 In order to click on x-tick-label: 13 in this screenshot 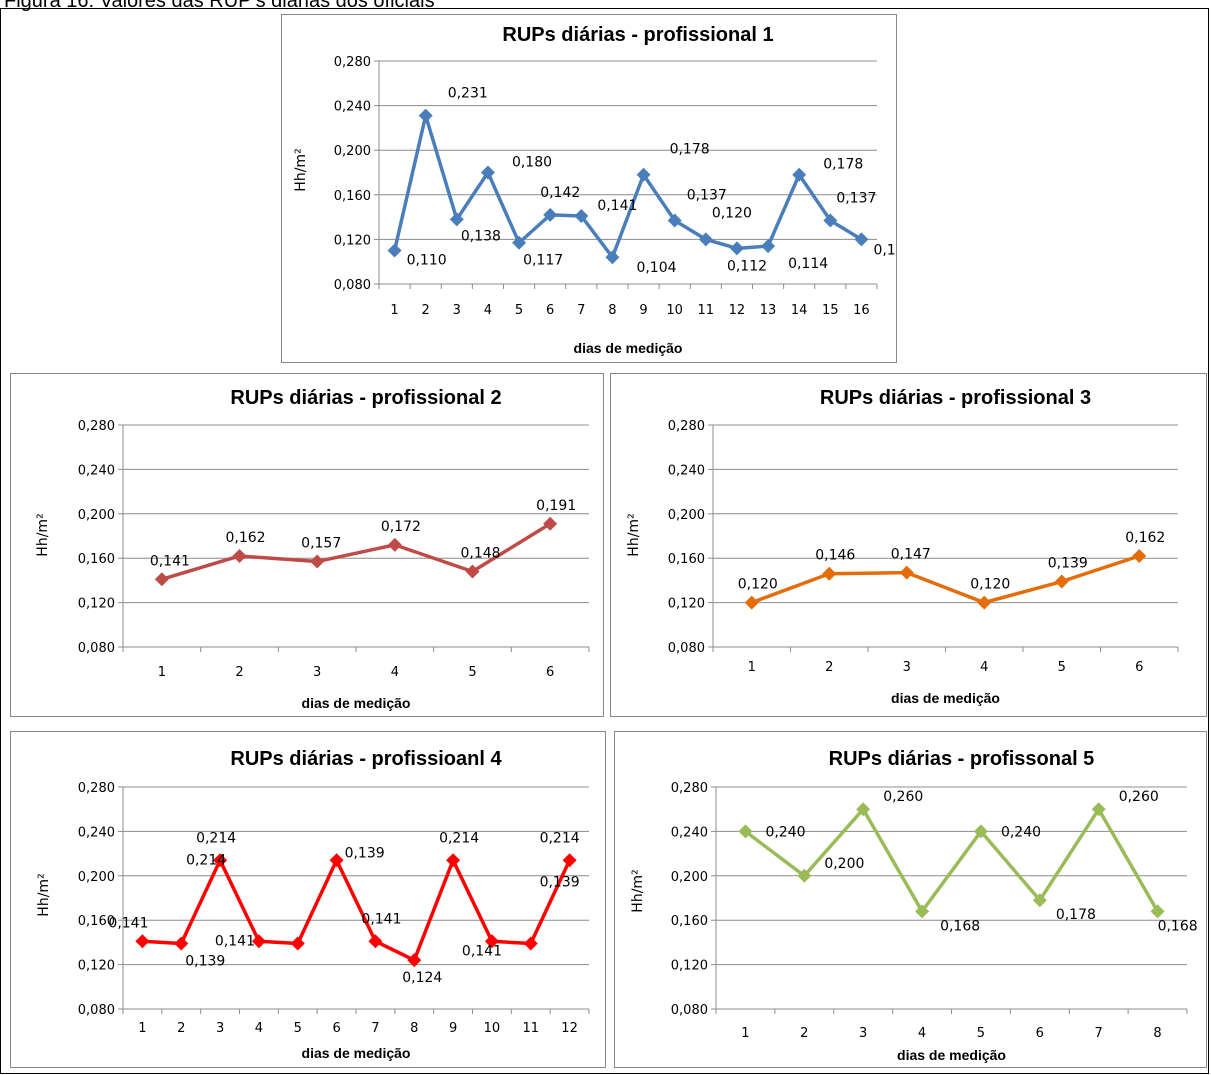, I will do `click(768, 310)`.